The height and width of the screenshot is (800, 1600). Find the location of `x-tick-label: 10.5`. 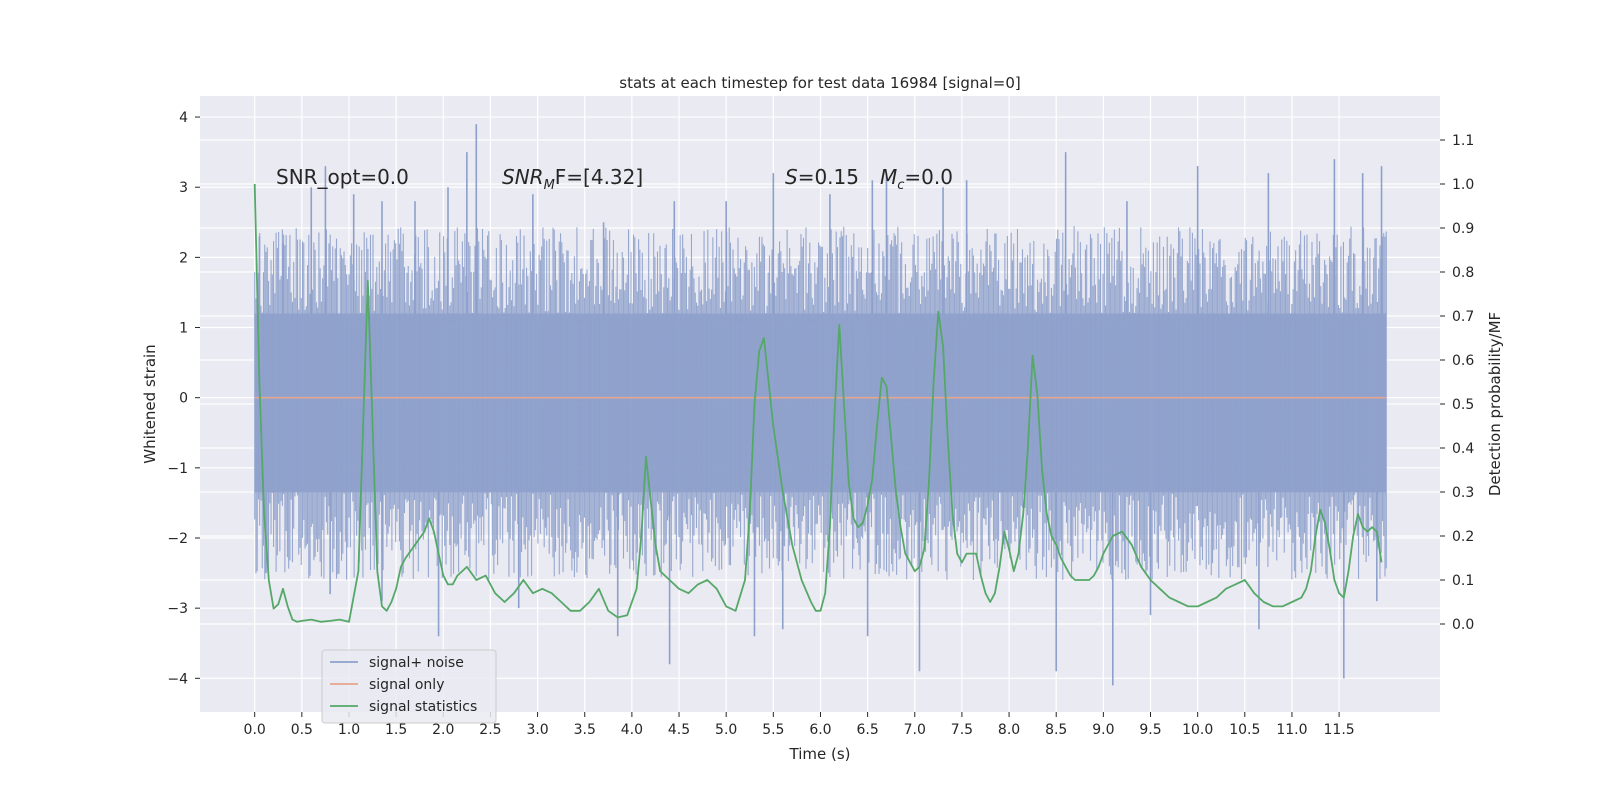

x-tick-label: 10.5 is located at coordinates (1244, 730).